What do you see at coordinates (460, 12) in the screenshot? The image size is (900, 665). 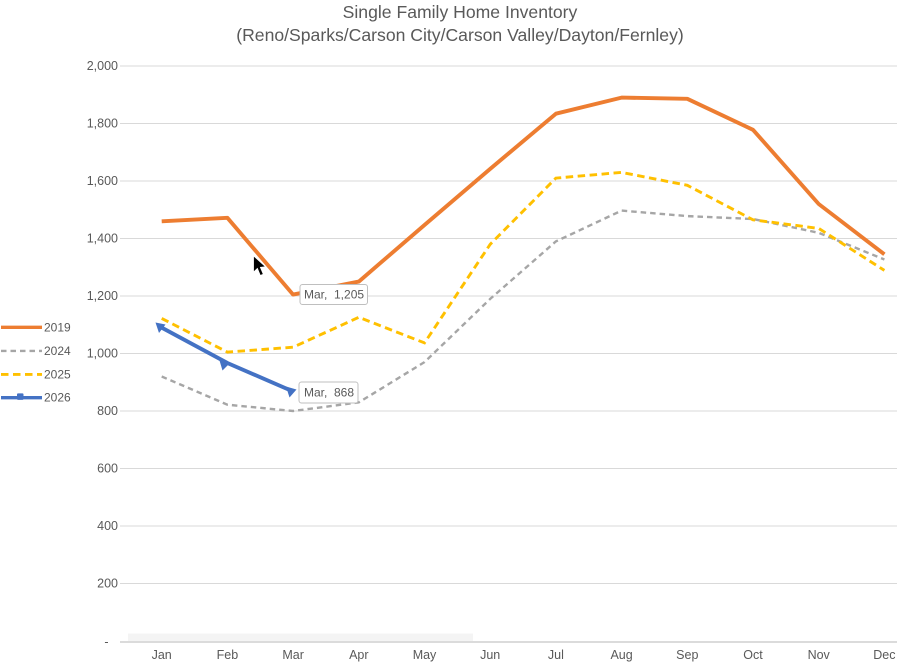 I see `svg-text: Single Family Home Inventory` at bounding box center [460, 12].